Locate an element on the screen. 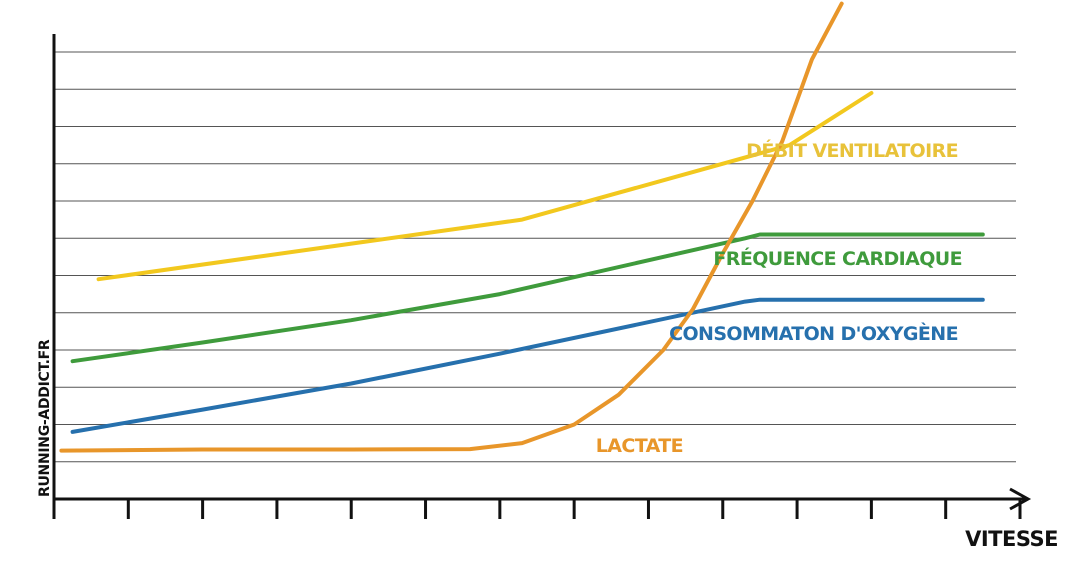  series-label: CONSOMMATON D'OXYGÈNE is located at coordinates (813, 333).